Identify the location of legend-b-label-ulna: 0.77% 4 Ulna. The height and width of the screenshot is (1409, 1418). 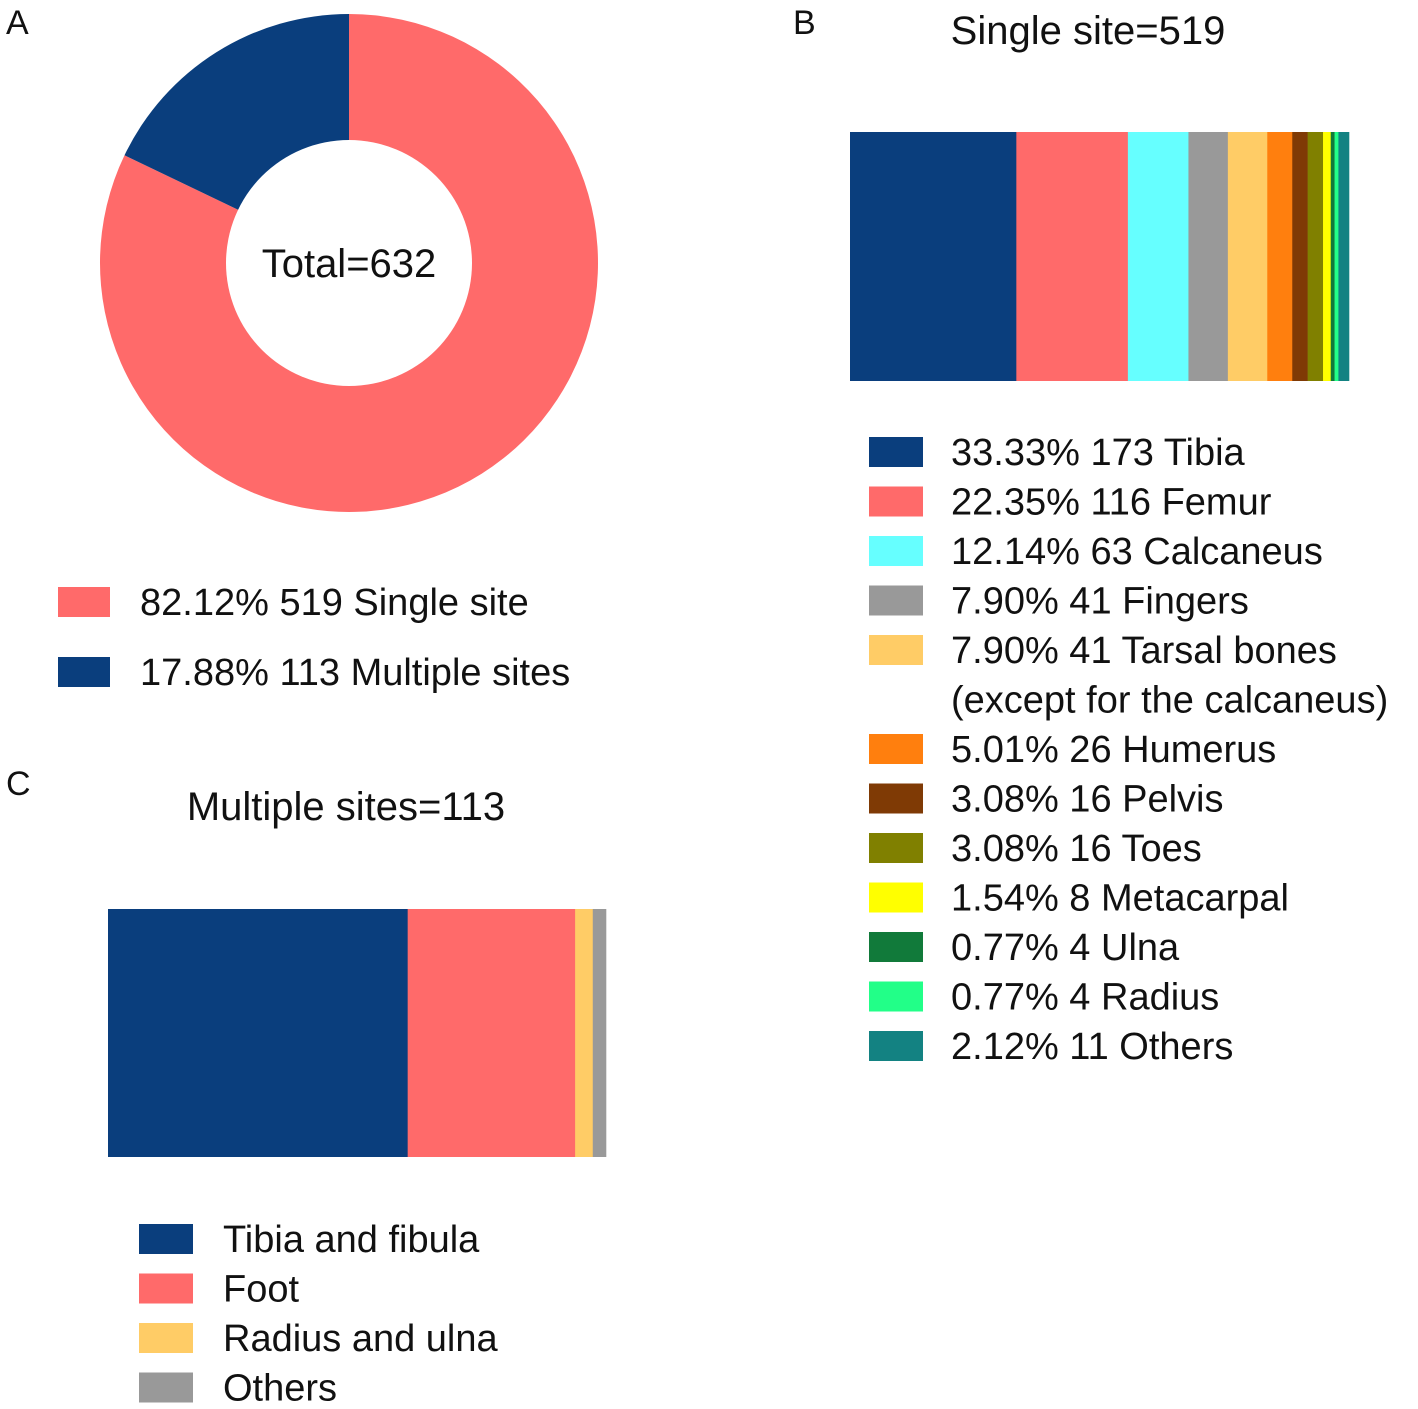
(1065, 948).